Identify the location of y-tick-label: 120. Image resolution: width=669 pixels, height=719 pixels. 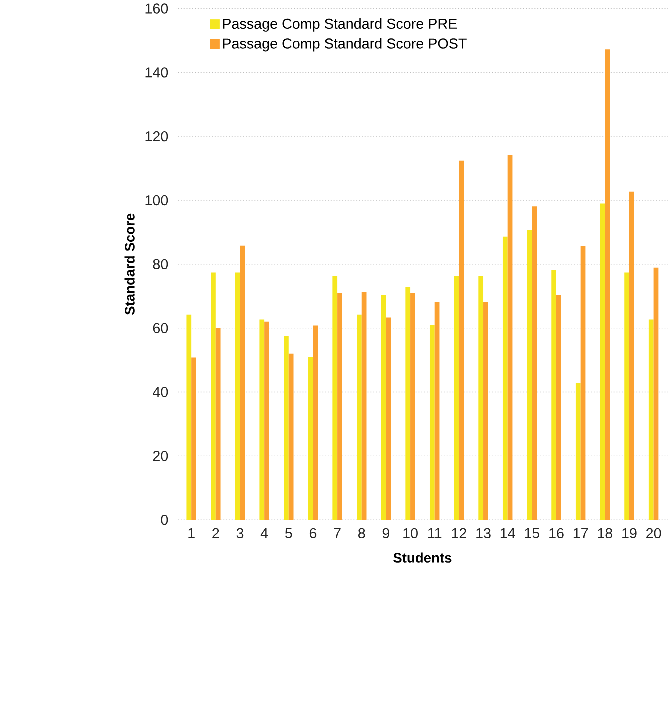
(157, 137).